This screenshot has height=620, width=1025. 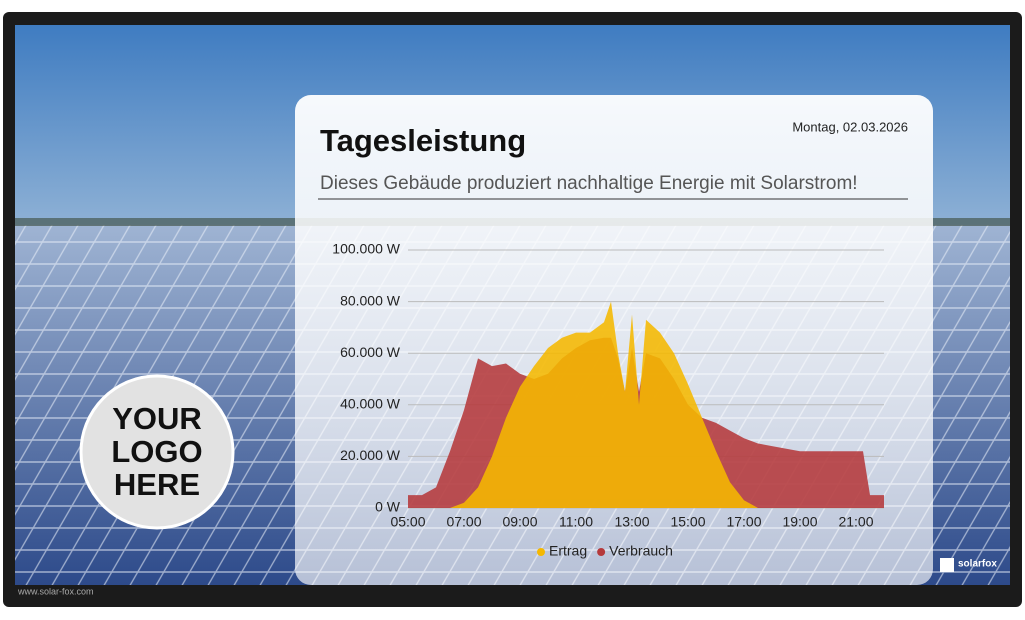 I want to click on watermark: www.solar-fox.com, so click(x=55, y=591).